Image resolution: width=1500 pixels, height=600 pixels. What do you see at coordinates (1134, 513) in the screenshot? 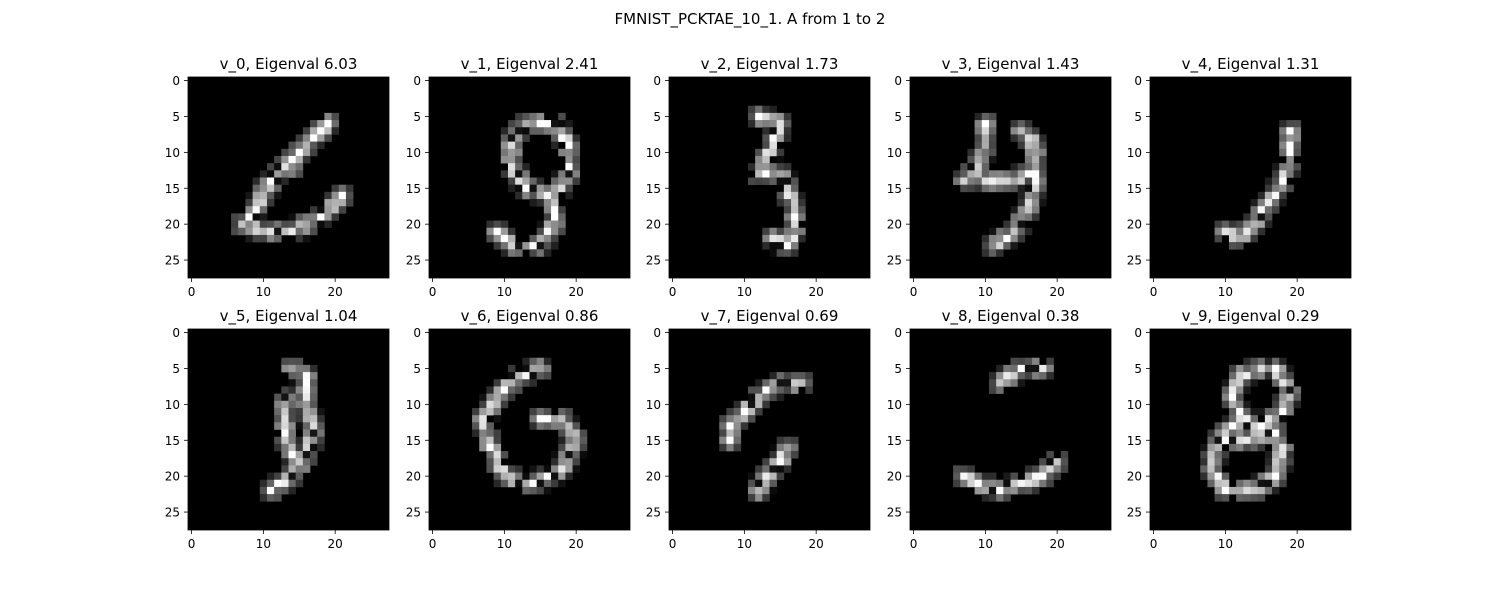
I see `y-tick-label: 25` at bounding box center [1134, 513].